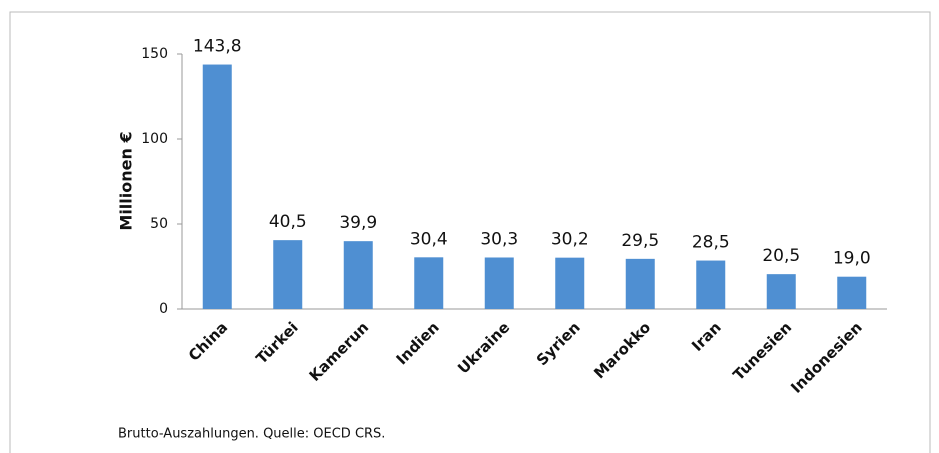 Image resolution: width=939 pixels, height=453 pixels. What do you see at coordinates (852, 259) in the screenshot?
I see `value-label: 19,0` at bounding box center [852, 259].